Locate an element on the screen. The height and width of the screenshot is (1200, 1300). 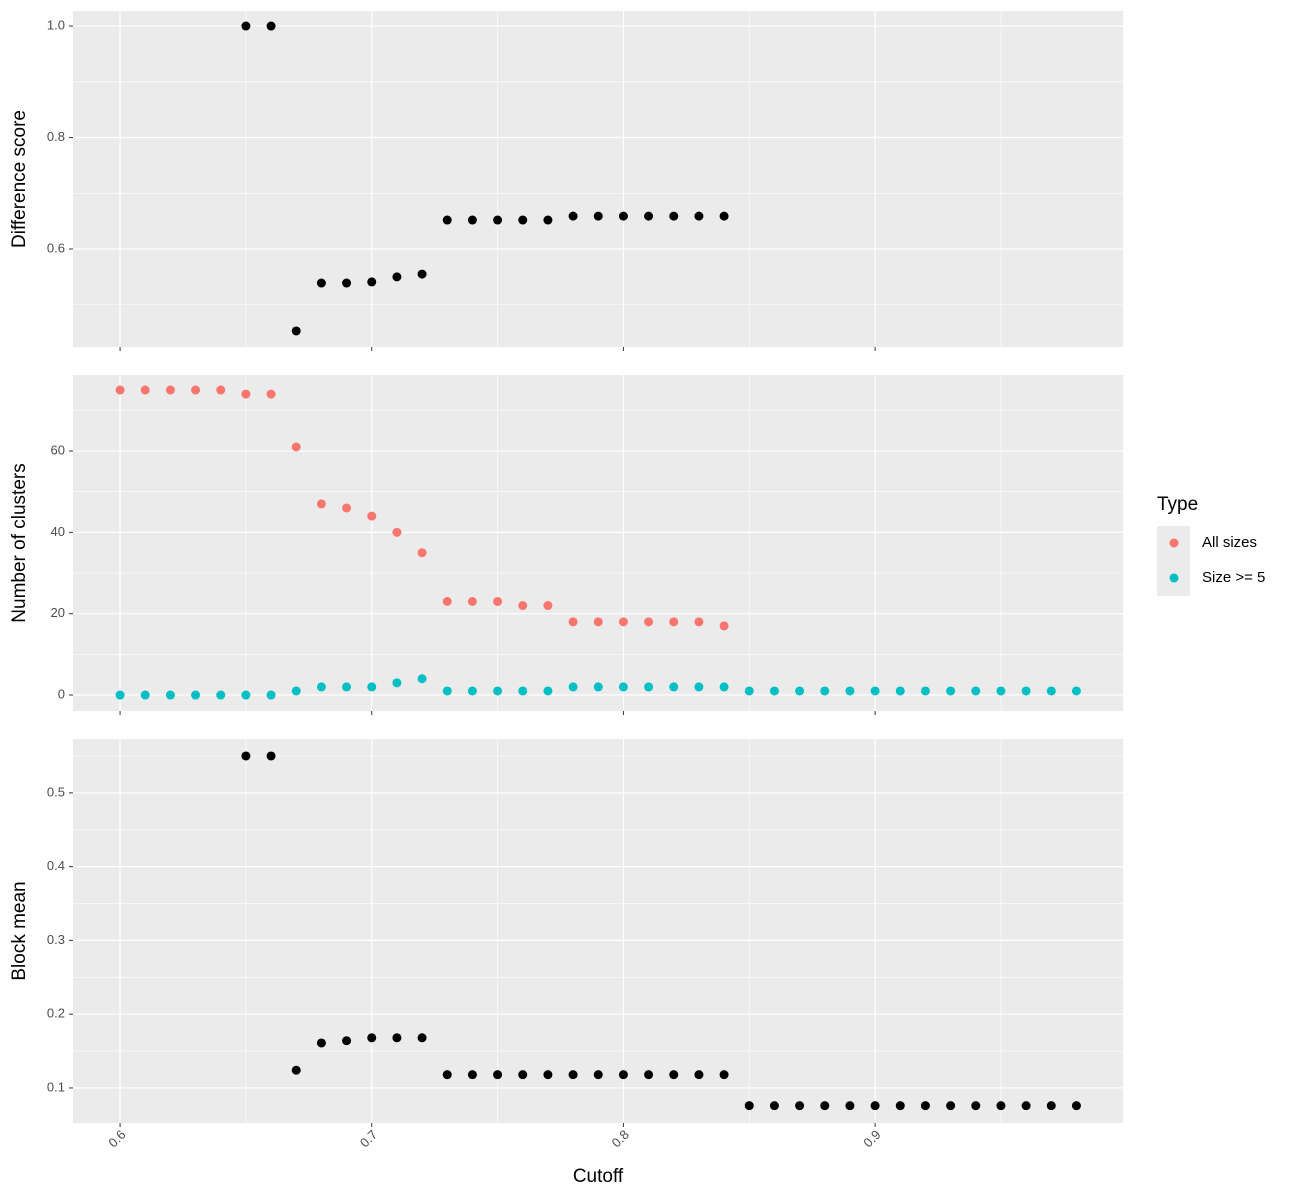
y-tick-label: 0.4 is located at coordinates (56, 865).